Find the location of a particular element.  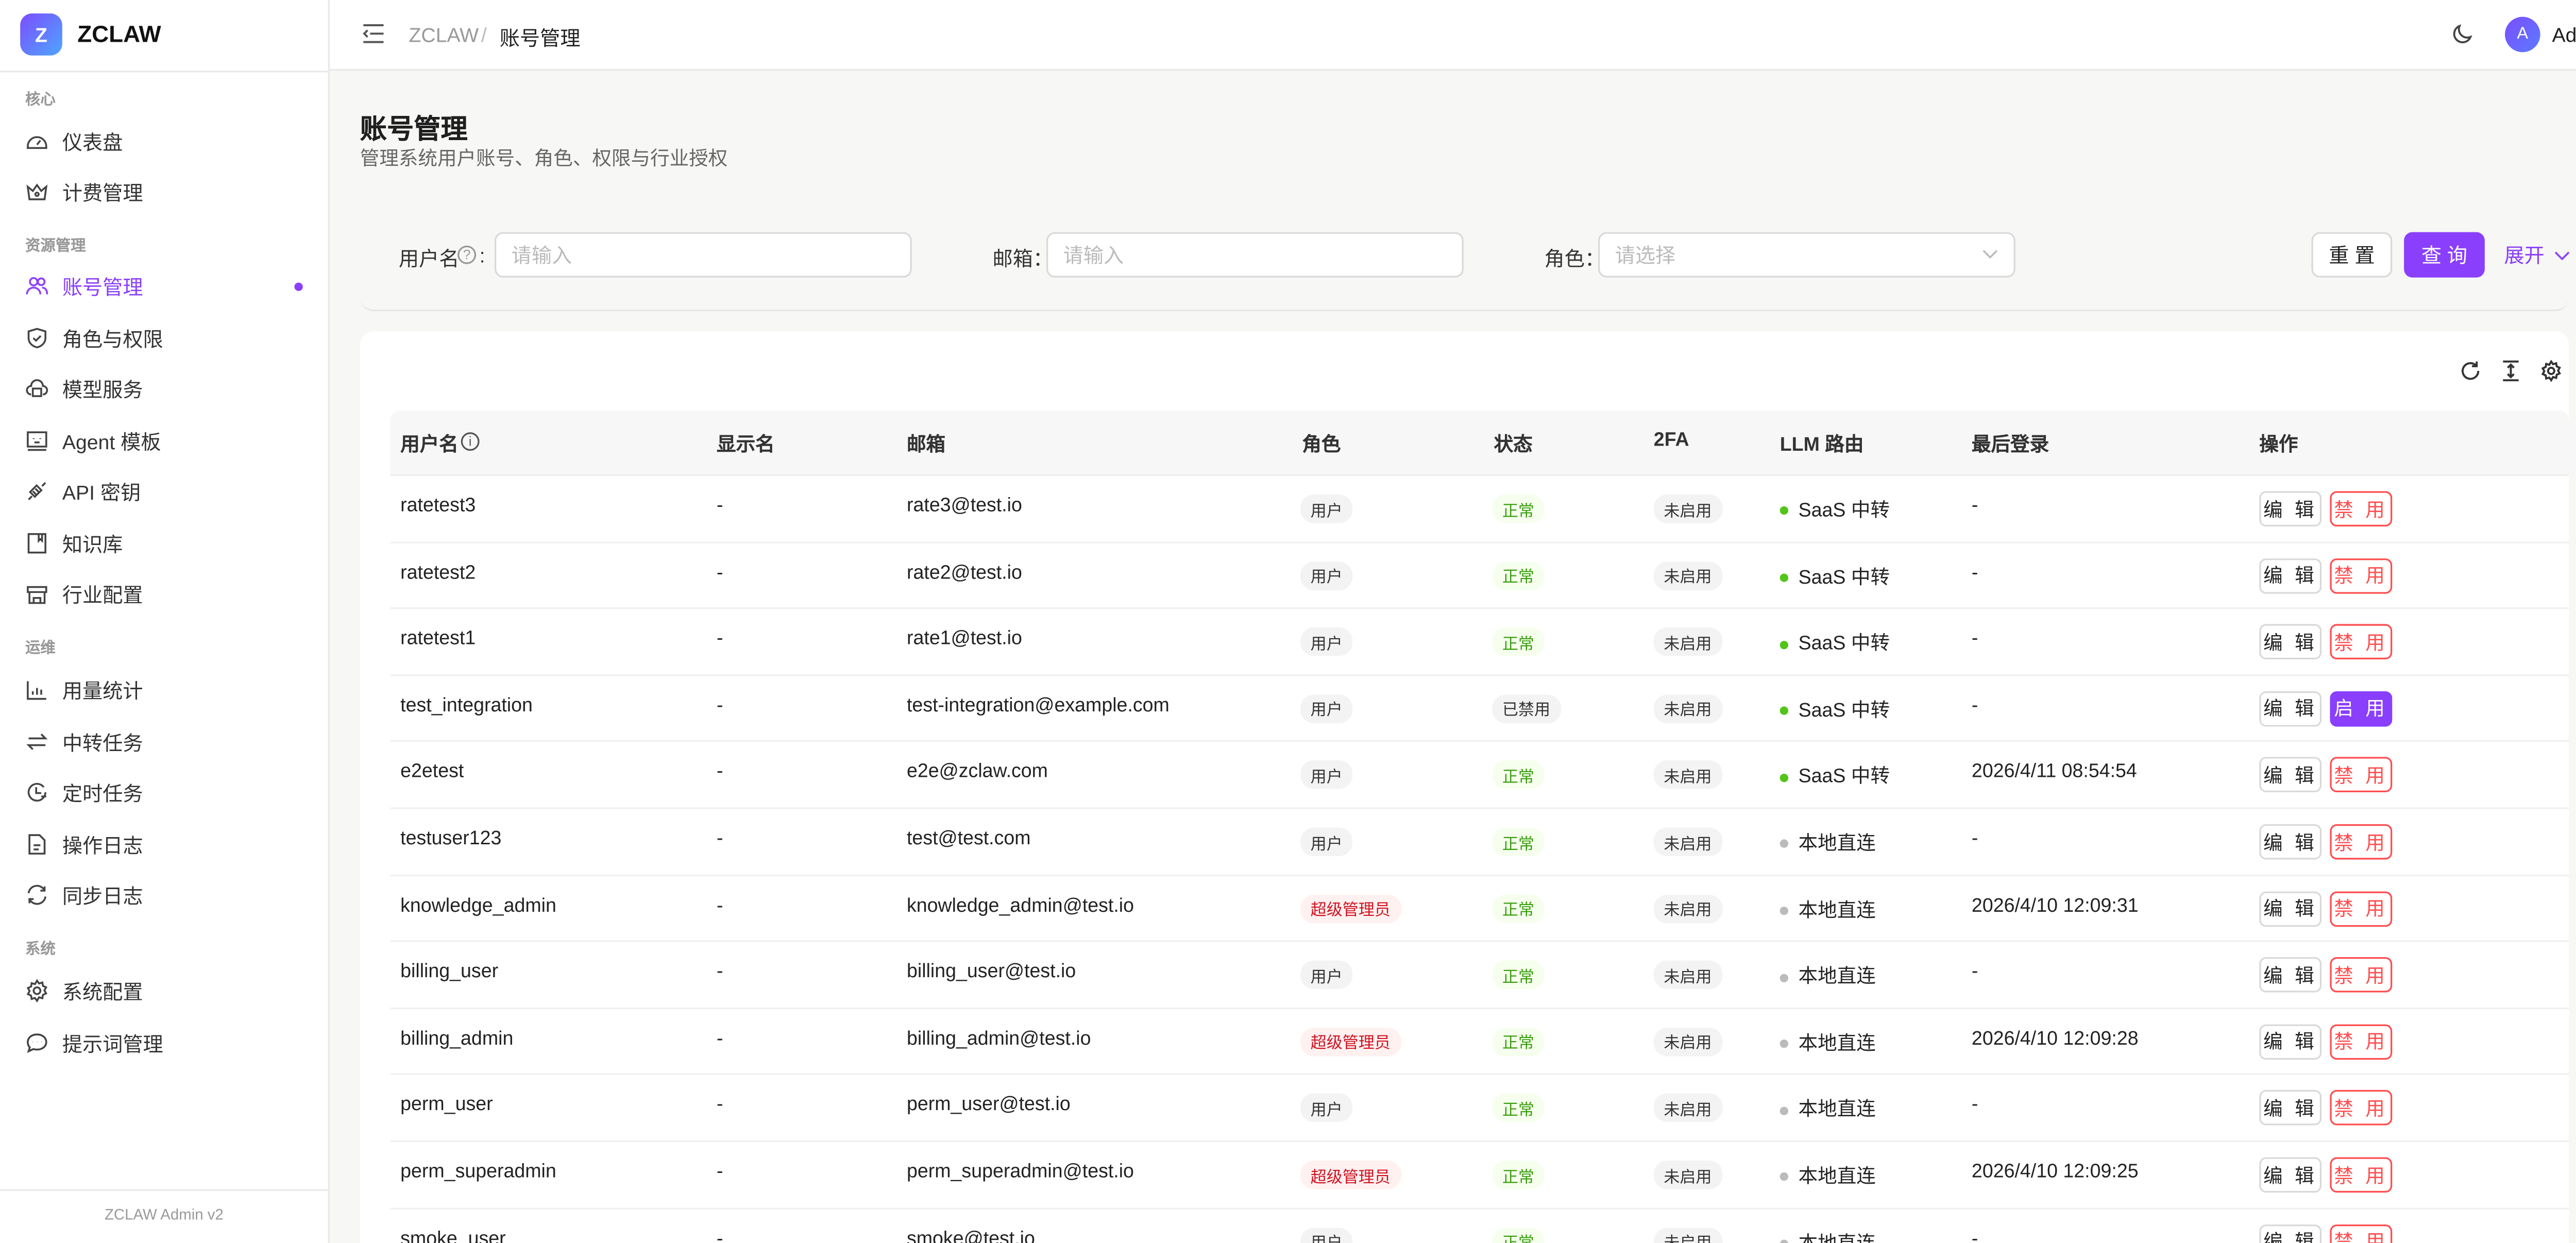

sidebar-item: API 密钥 is located at coordinates (164, 491).